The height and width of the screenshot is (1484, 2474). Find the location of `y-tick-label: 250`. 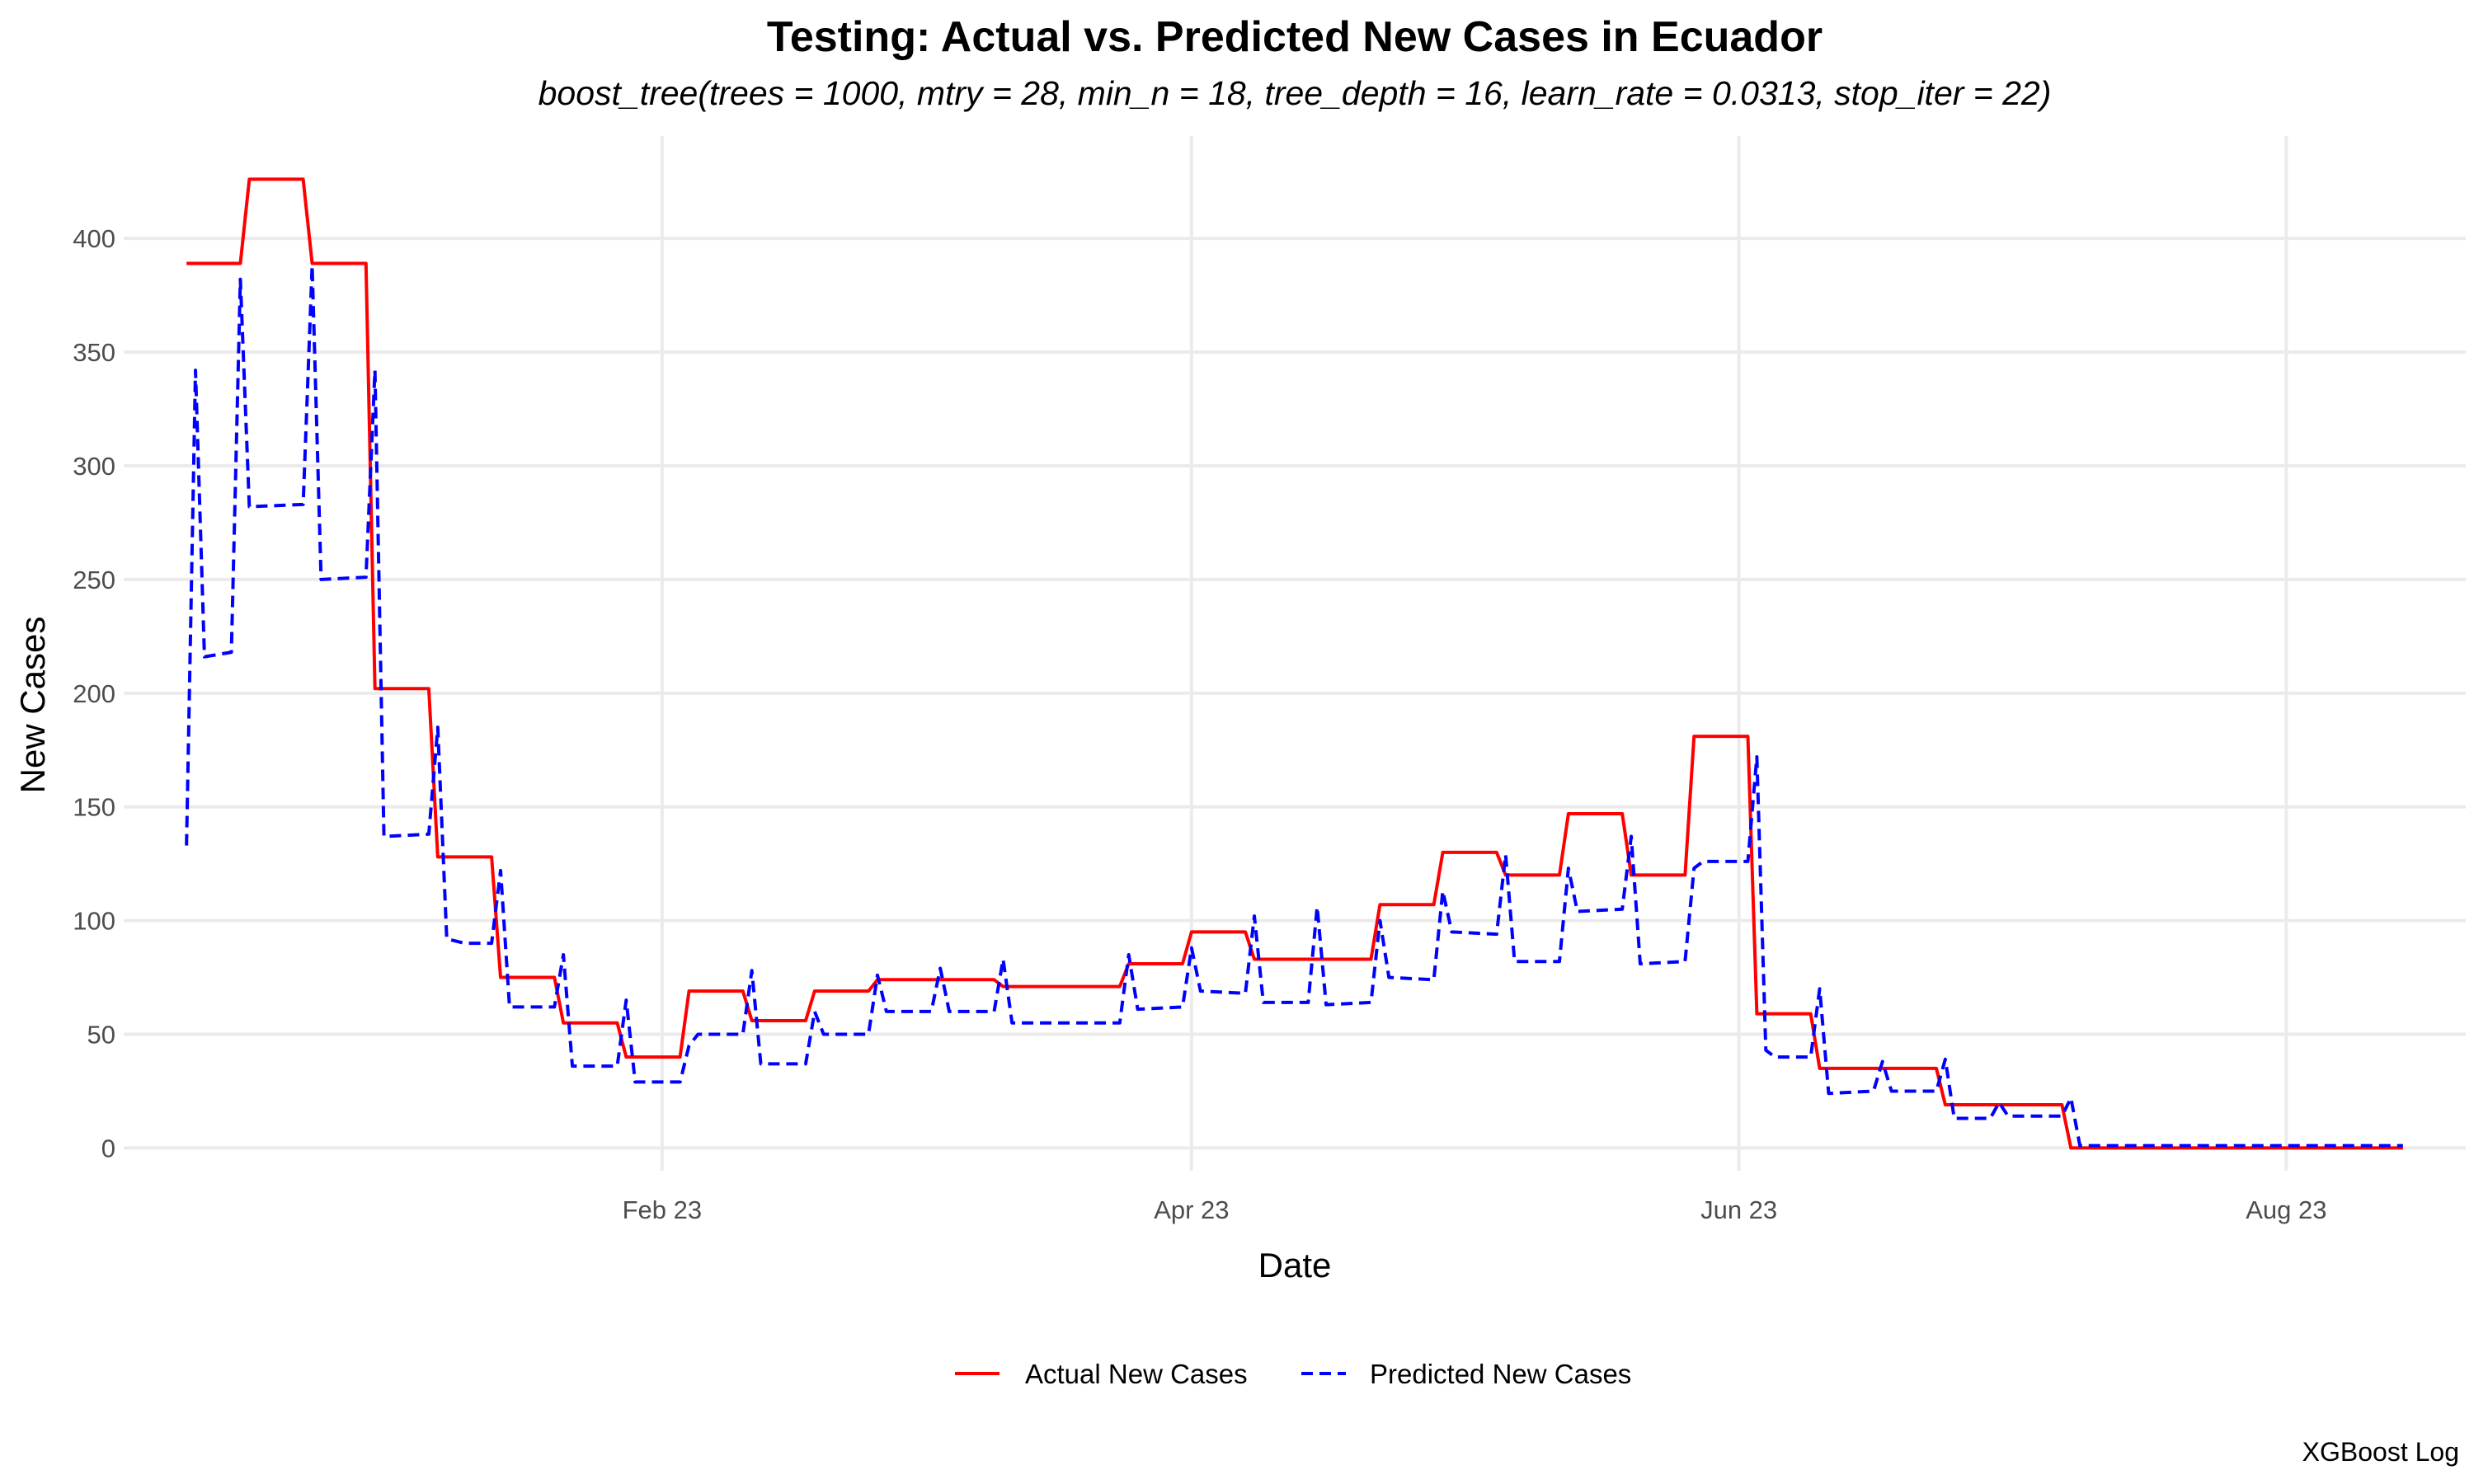

y-tick-label: 250 is located at coordinates (94, 580).